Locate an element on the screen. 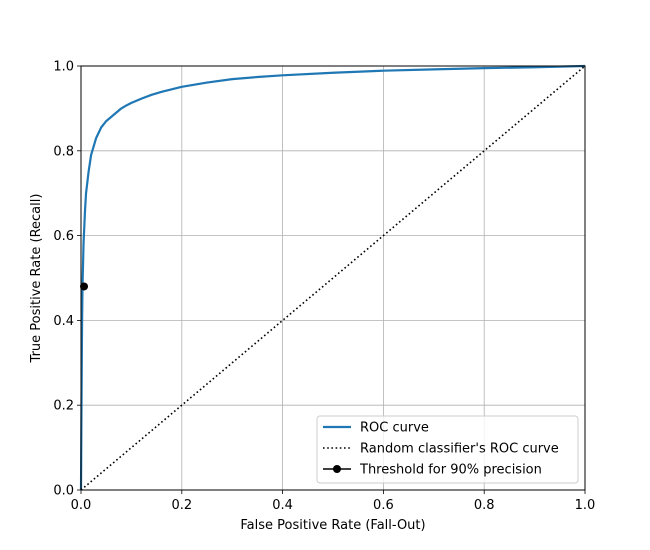 The width and height of the screenshot is (650, 550). y-tick-label: 0.2 is located at coordinates (63, 406).